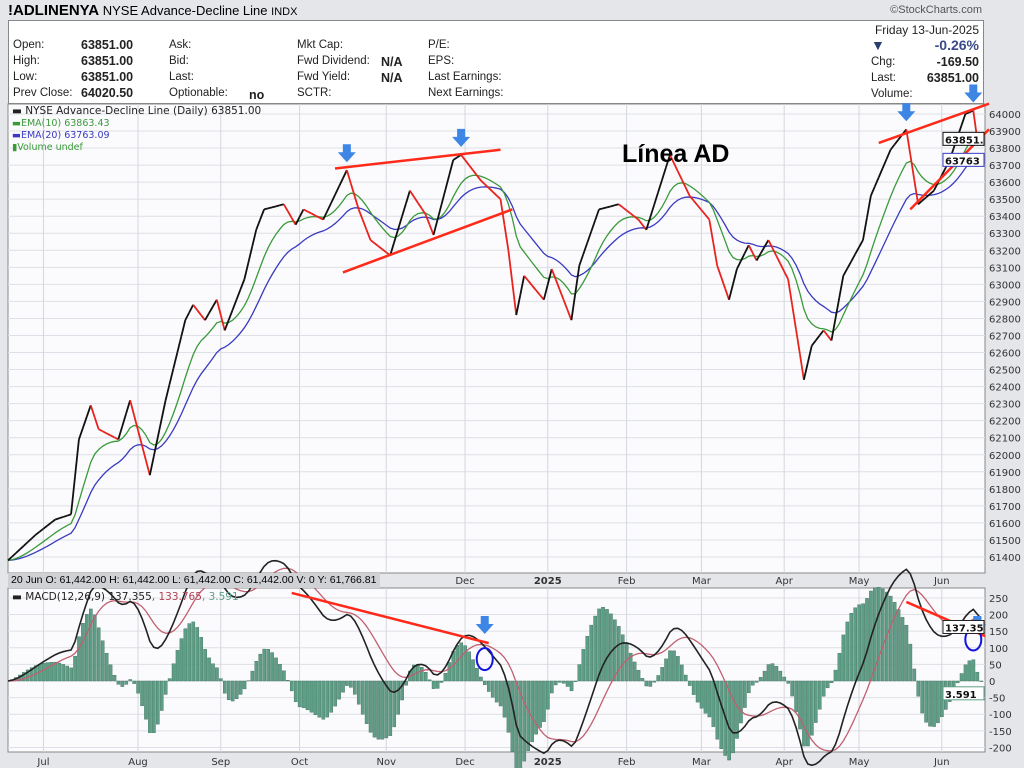  Describe the element at coordinates (1005, 371) in the screenshot. I see `y-tick-label: 62500` at that location.